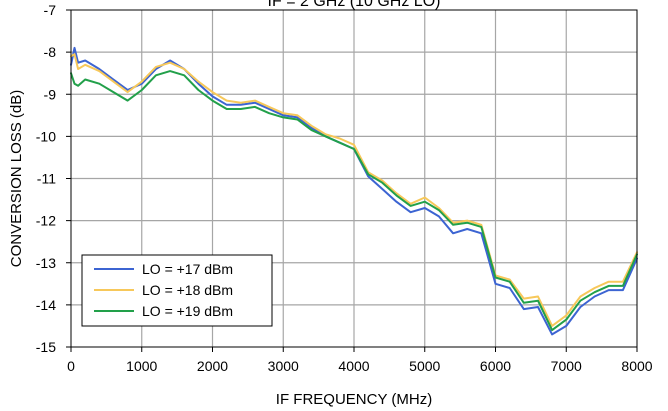  I want to click on y-tick-label: -11, so click(46, 179).